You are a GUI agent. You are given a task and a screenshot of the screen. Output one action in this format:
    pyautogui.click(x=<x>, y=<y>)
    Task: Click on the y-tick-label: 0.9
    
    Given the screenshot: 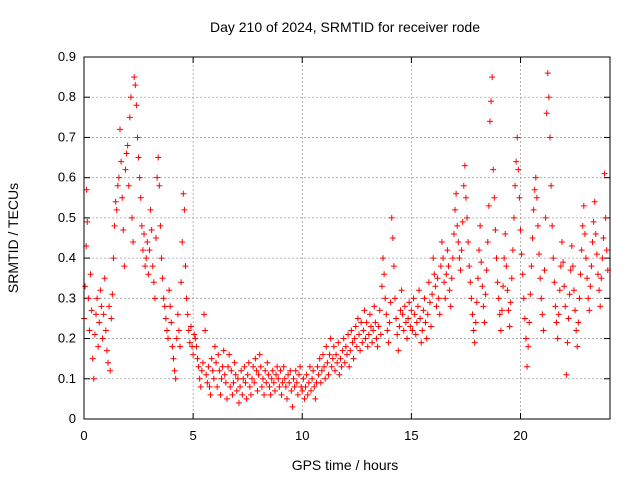 What is the action you would take?
    pyautogui.click(x=67, y=56)
    